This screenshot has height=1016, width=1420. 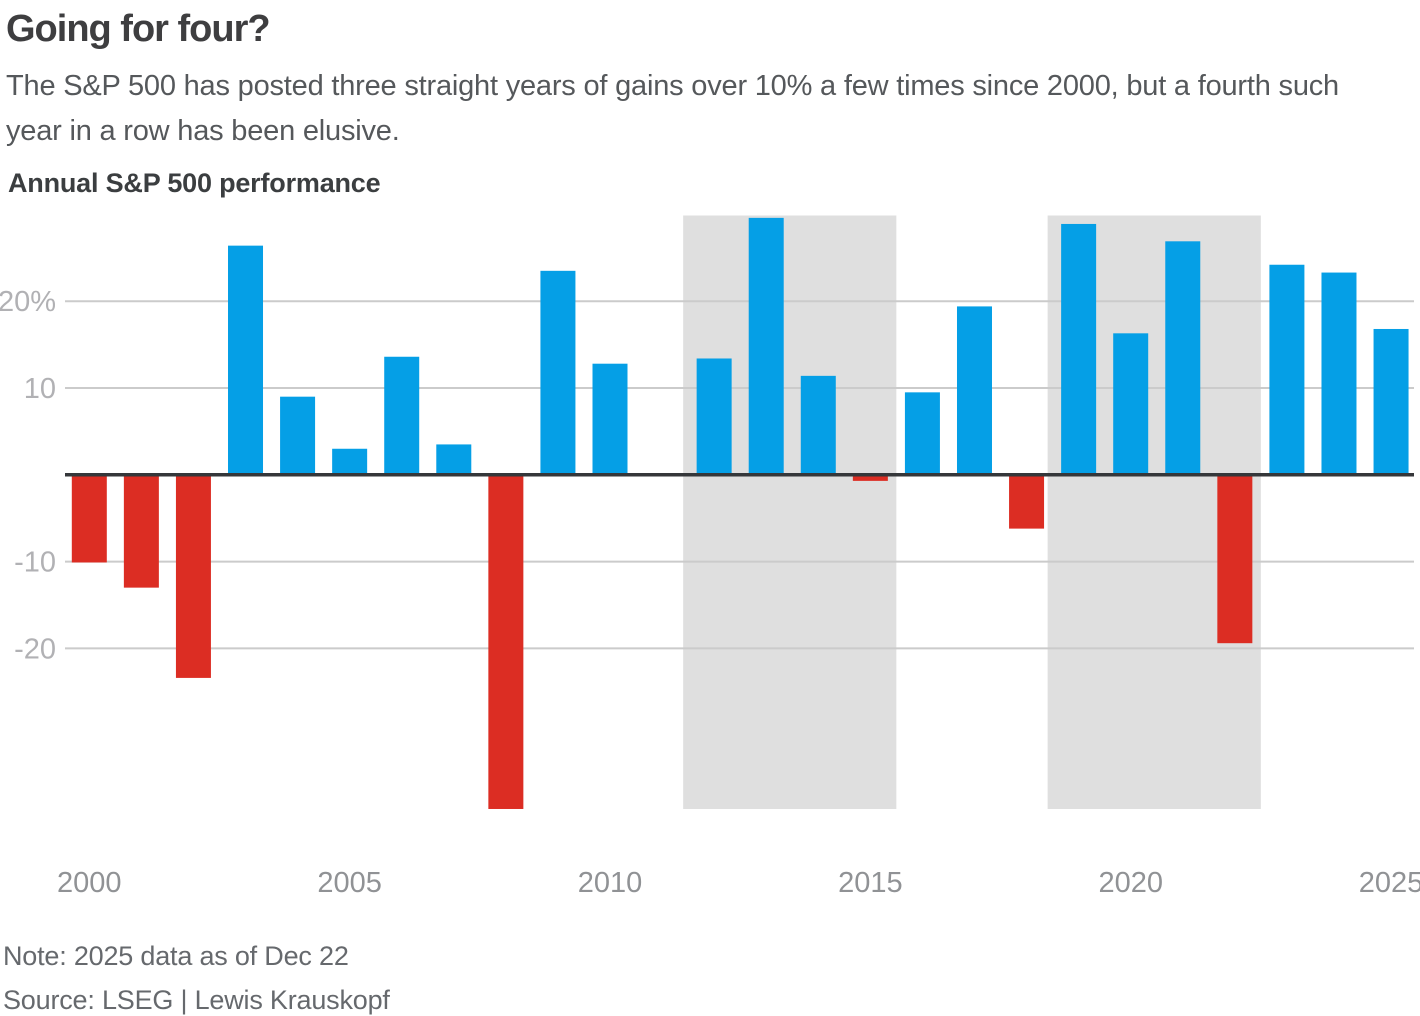 I want to click on bar-2002, so click(x=193, y=576).